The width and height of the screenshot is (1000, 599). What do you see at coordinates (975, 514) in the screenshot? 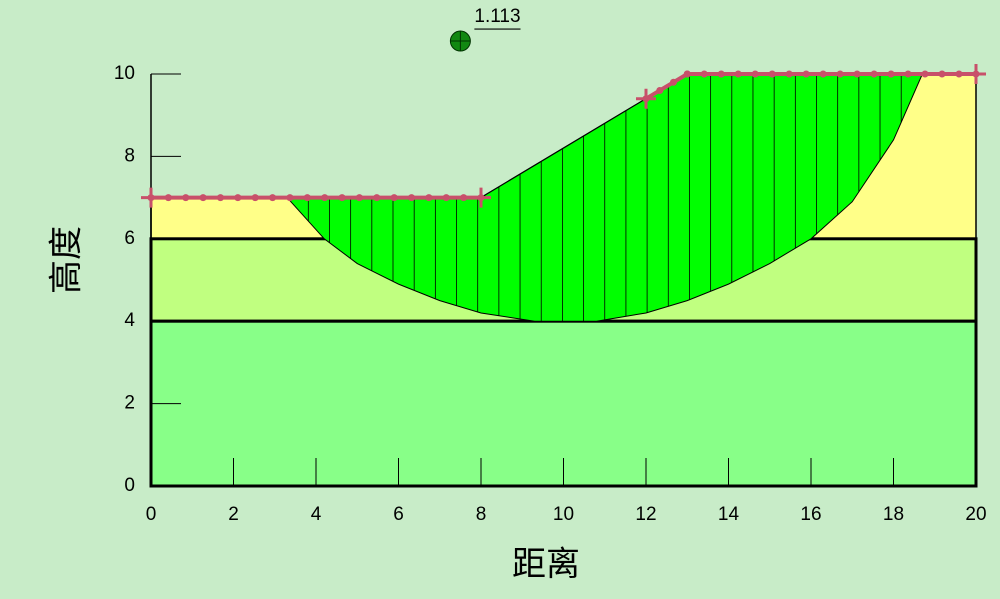
I see `x-tick-label: 20` at bounding box center [975, 514].